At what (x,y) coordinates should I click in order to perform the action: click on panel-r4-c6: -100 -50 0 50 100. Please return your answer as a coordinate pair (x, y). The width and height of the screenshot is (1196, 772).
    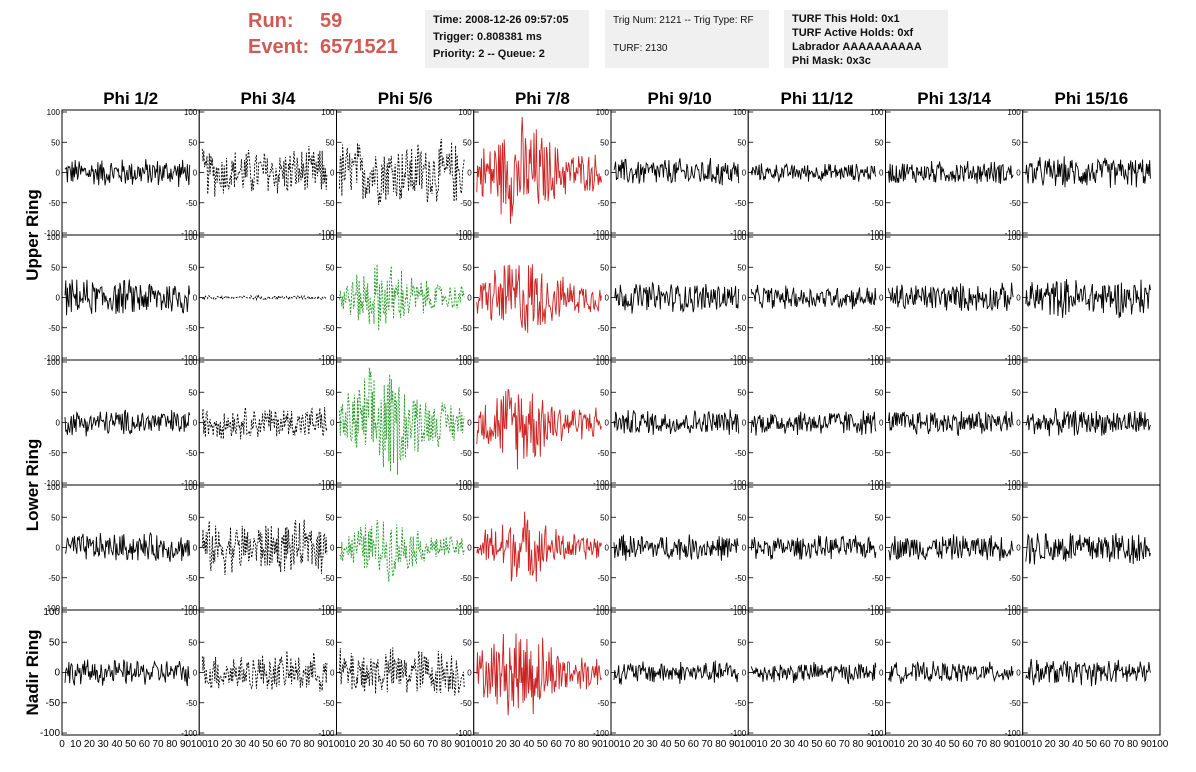
    Looking at the image, I should click on (808, 548).